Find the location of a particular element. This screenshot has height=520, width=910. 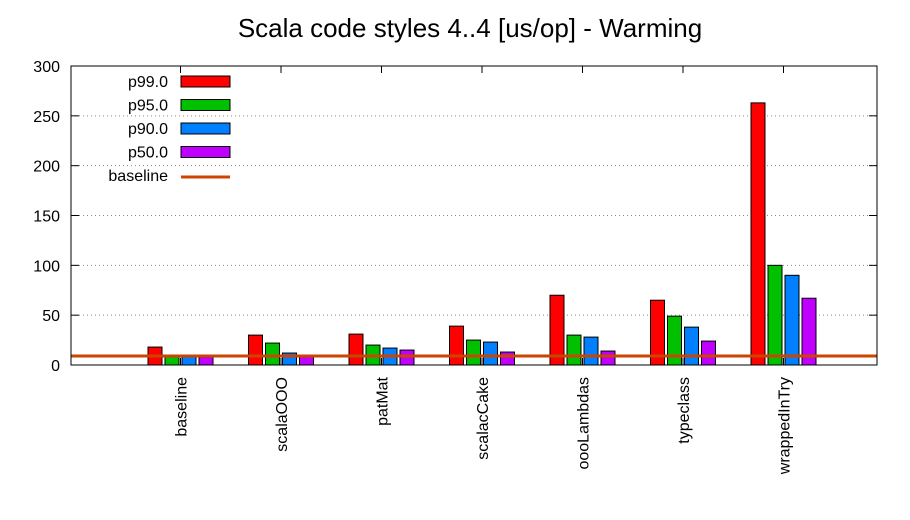

legend: p99.0 p95.0 p90.0 p50.0 baseline is located at coordinates (169, 129).